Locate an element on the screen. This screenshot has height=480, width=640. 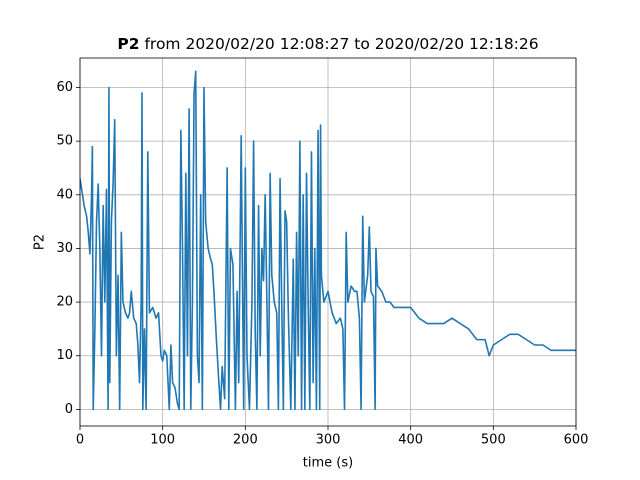
y-tick-label: 40 is located at coordinates (64, 194).